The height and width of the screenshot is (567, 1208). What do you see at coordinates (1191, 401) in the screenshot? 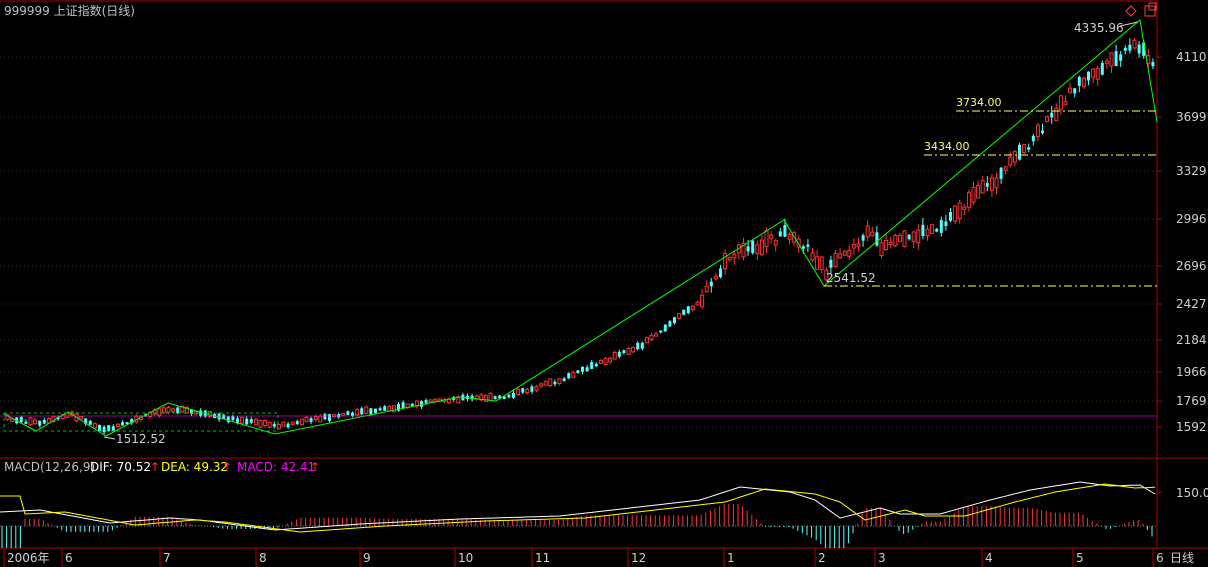
I see `price-tick-label: 1769` at bounding box center [1191, 401].